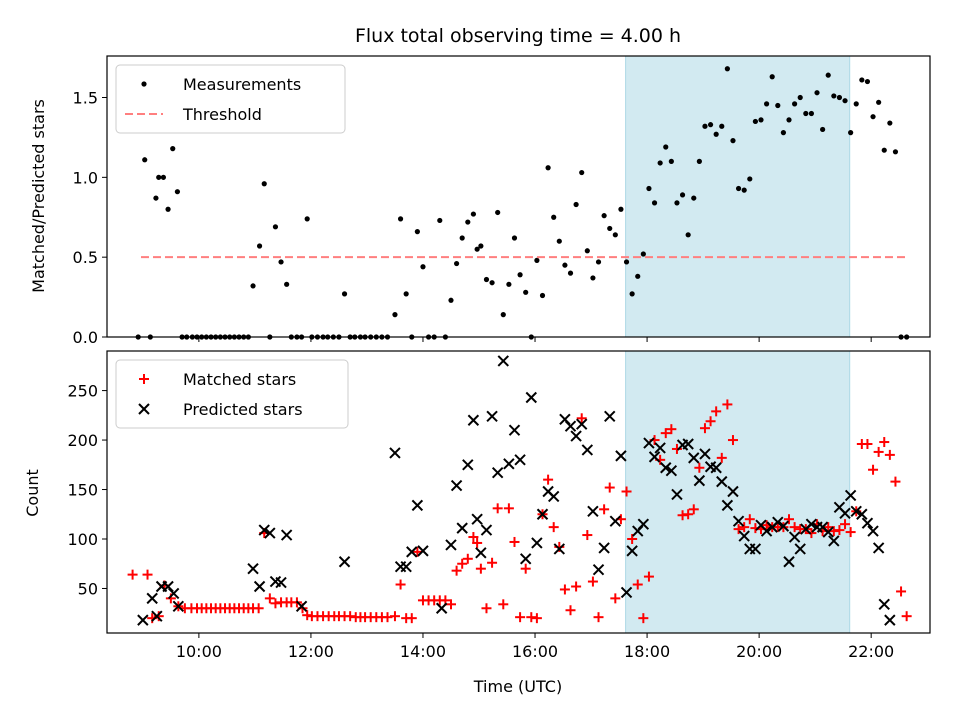 The width and height of the screenshot is (960, 720). What do you see at coordinates (230, 99) in the screenshot?
I see `legend: Measurements Threshold` at bounding box center [230, 99].